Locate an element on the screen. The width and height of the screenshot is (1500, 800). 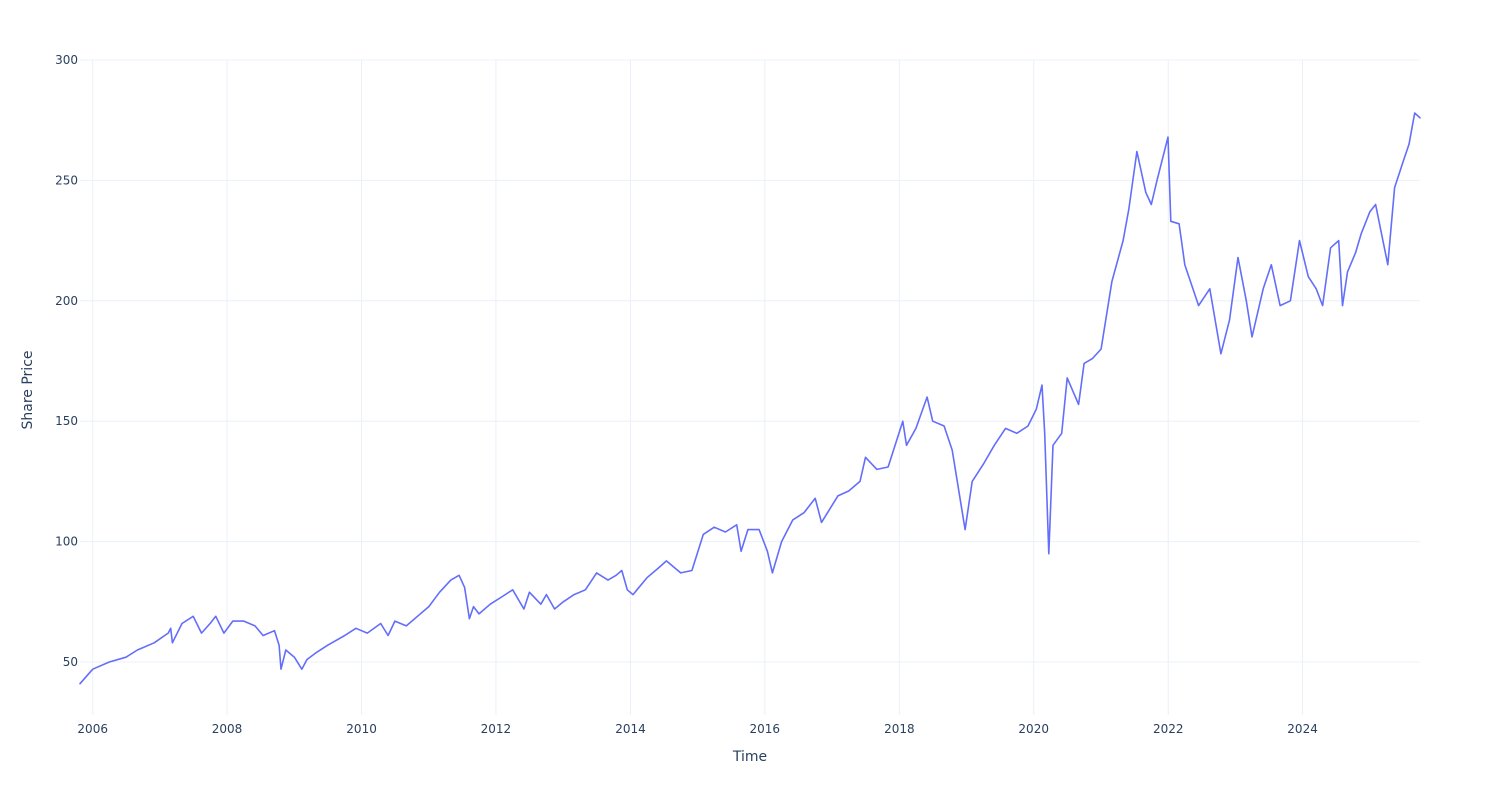
x-tick-label: 2010 is located at coordinates (361, 729).